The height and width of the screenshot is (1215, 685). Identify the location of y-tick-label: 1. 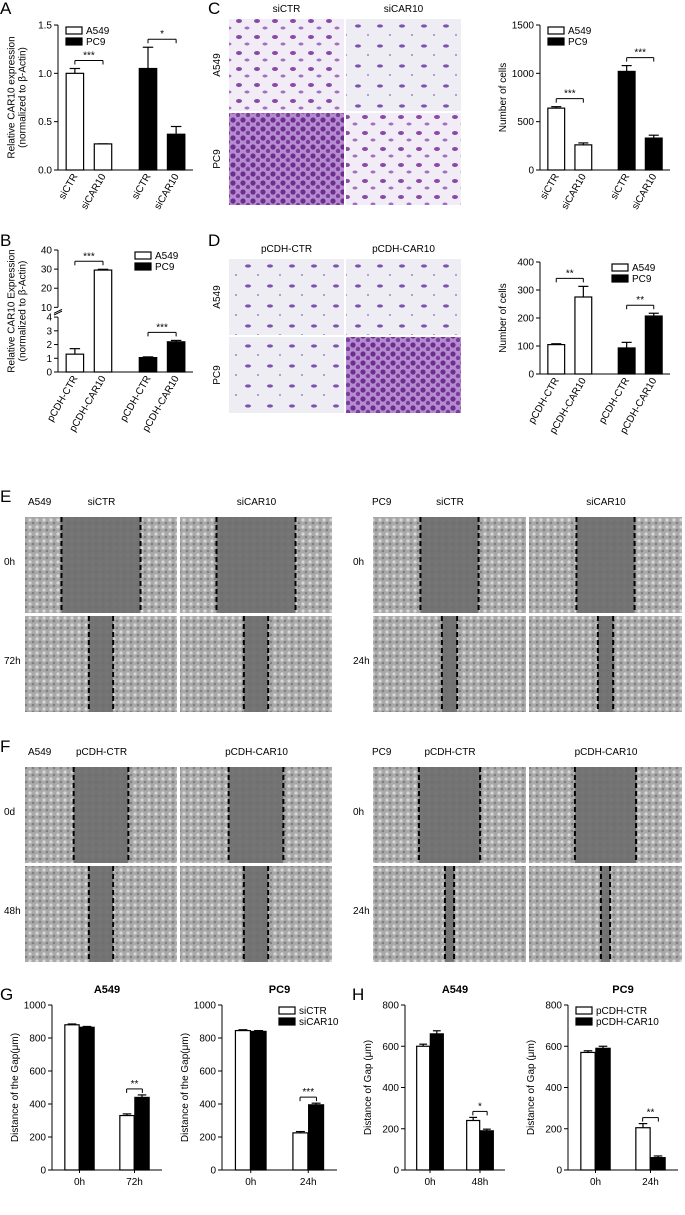
(49, 359).